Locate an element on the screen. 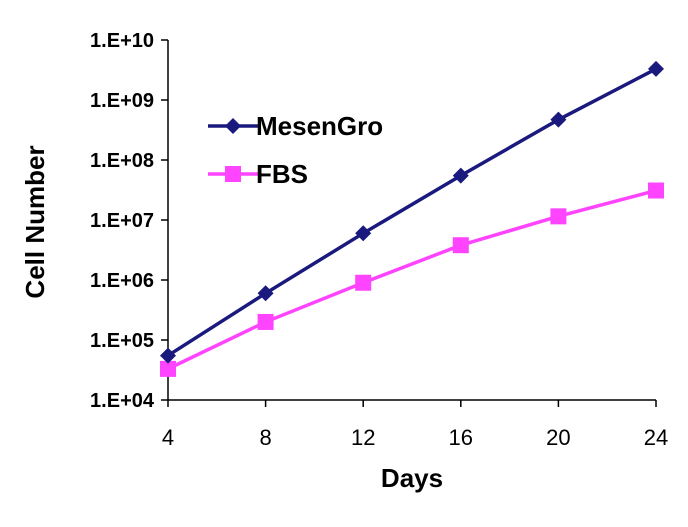 The width and height of the screenshot is (688, 527). y-tick-label: 1.E+10 is located at coordinates (122, 41).